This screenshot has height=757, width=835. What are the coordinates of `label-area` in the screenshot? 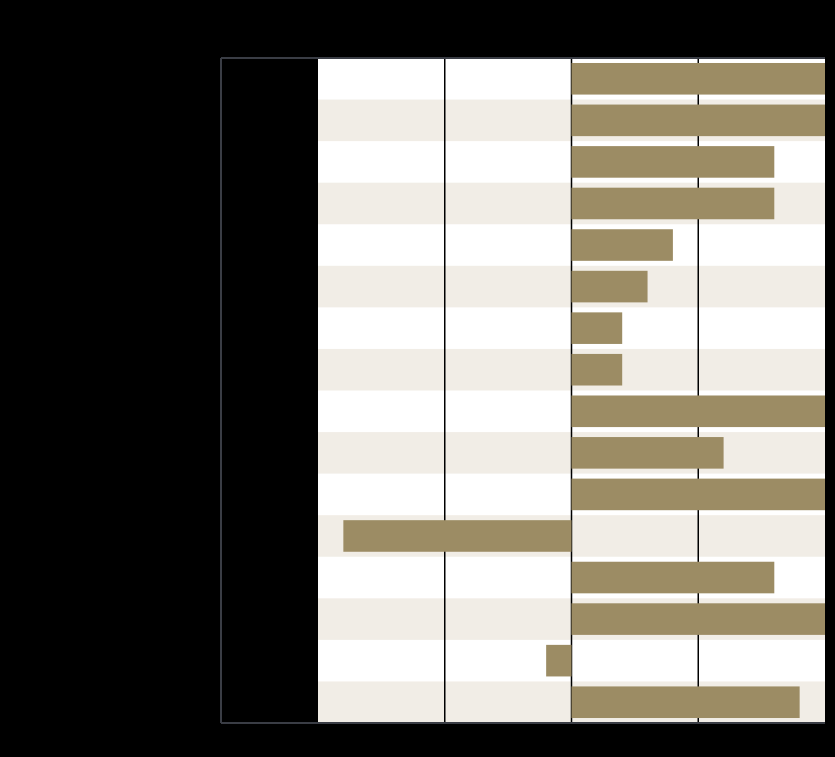 It's located at (269, 390).